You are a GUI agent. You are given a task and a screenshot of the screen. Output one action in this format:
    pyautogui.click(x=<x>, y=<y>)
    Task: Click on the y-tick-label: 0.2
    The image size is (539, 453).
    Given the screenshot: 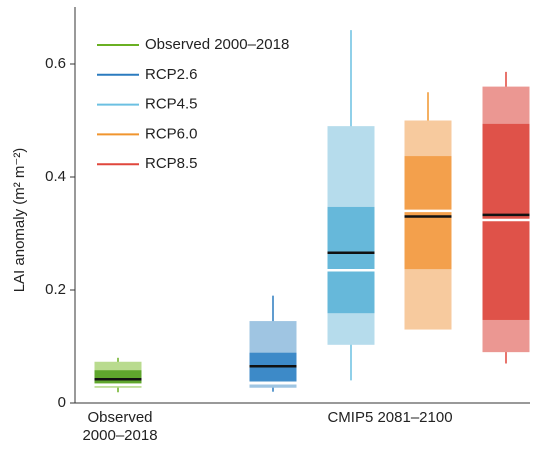 What is the action you would take?
    pyautogui.click(x=55, y=289)
    